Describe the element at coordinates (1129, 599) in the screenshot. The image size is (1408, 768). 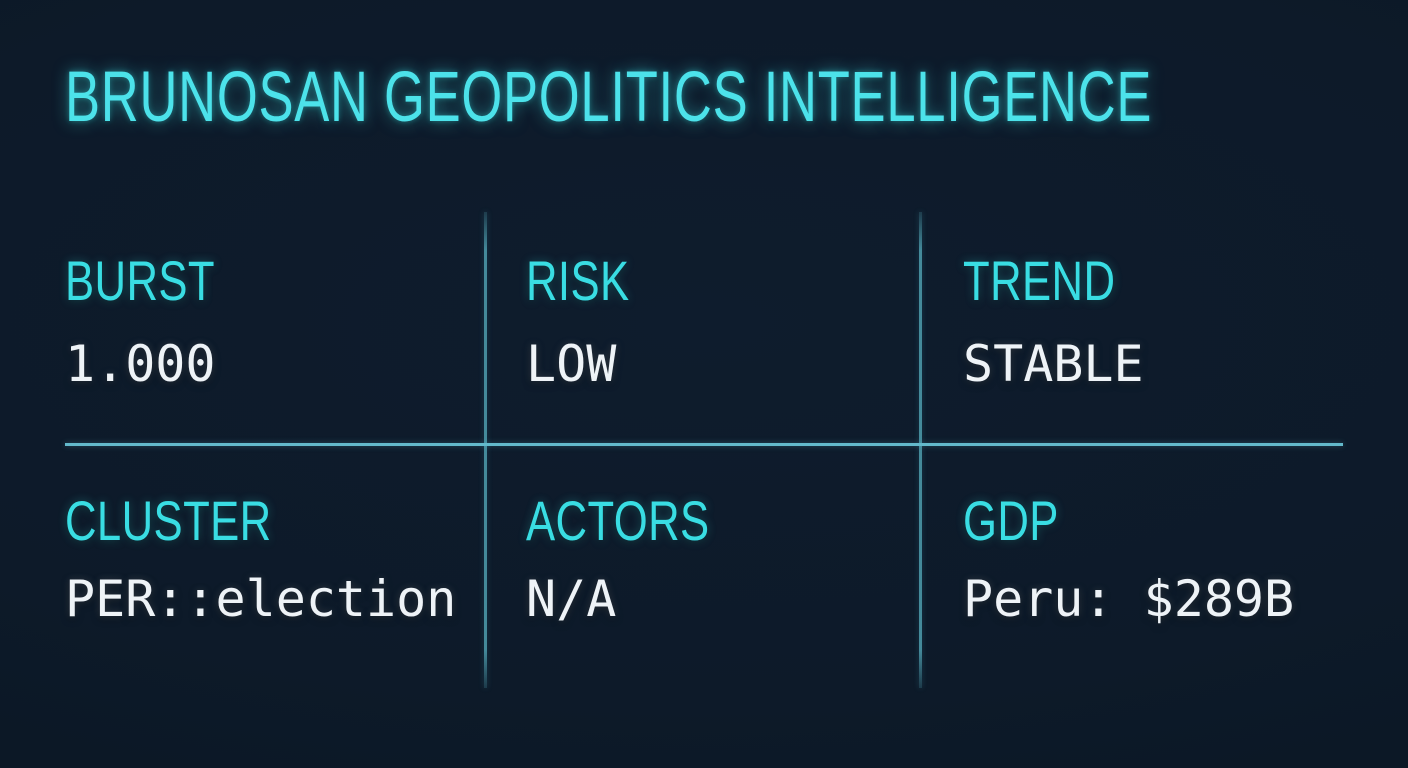
I see `metric-value-gdp: Peru: $289B` at that location.